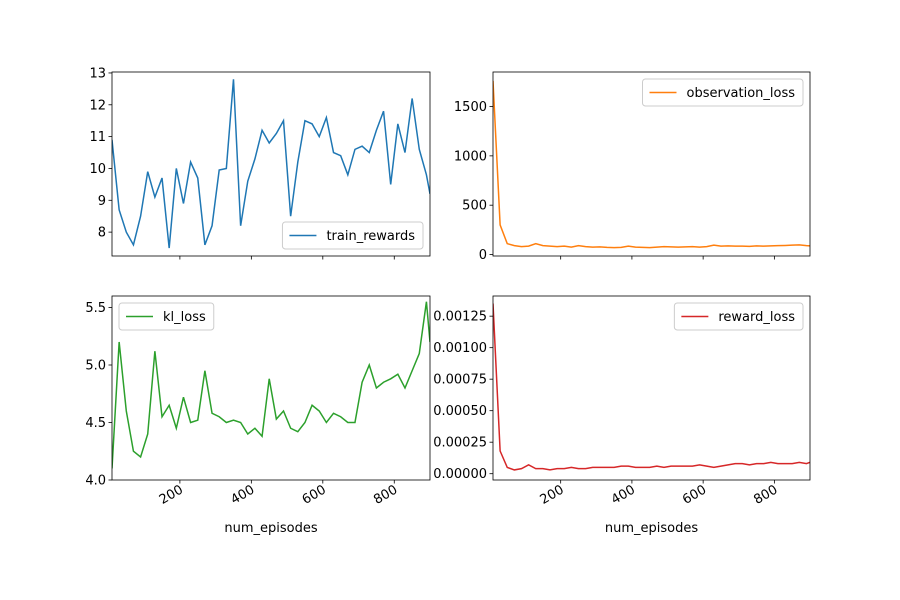  What do you see at coordinates (741, 93) in the screenshot?
I see `legend-label: observation_loss` at bounding box center [741, 93].